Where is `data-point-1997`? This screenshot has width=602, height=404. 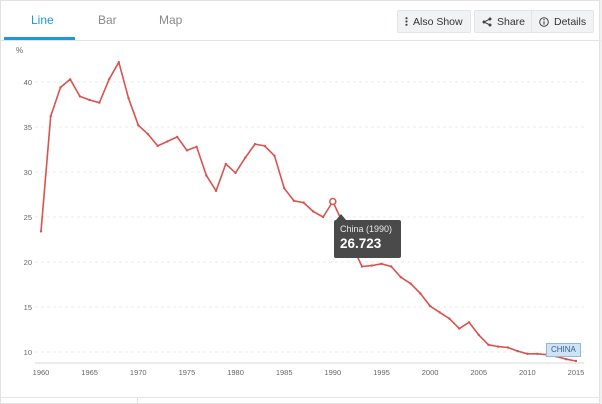 data-point-1997 is located at coordinates (401, 277).